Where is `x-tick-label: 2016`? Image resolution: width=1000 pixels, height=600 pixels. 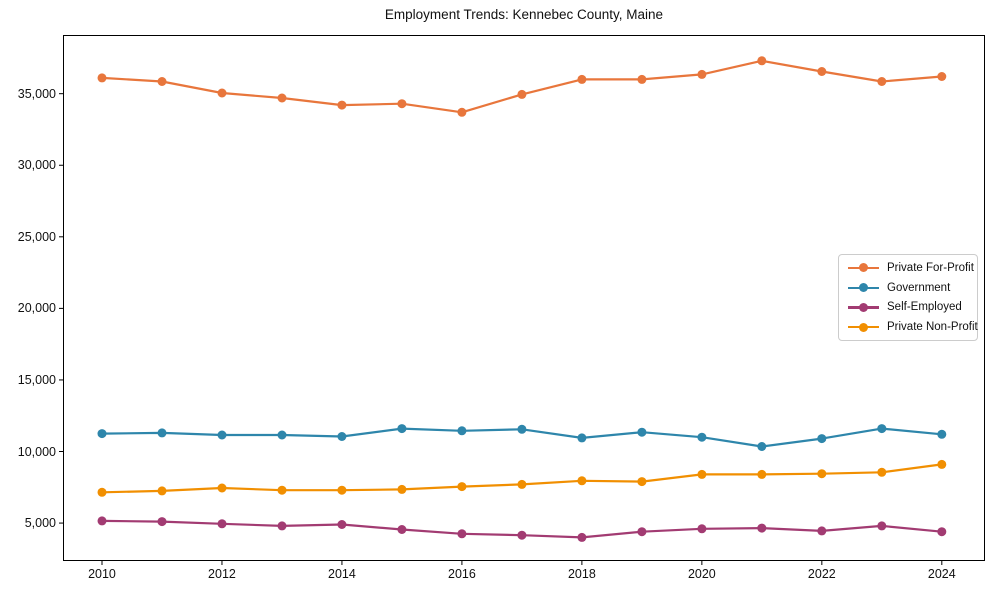 x-tick-label: 2016 is located at coordinates (462, 574).